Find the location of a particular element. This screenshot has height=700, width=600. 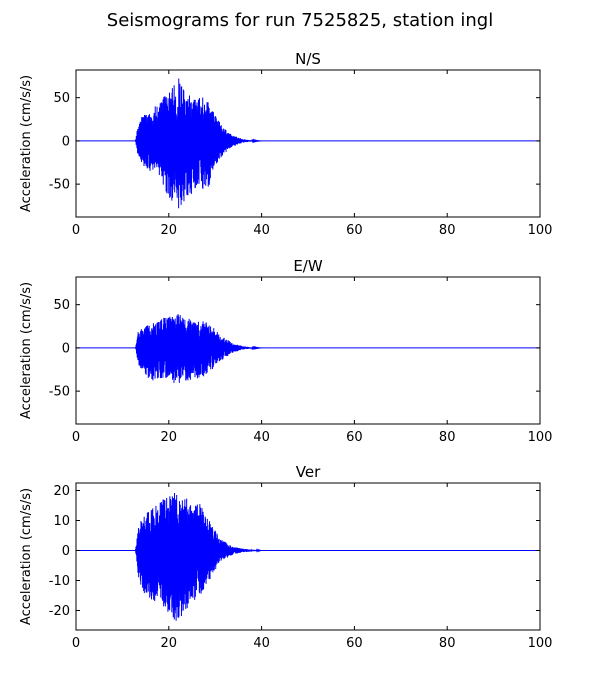

subplot-title: N/S is located at coordinates (308, 59).